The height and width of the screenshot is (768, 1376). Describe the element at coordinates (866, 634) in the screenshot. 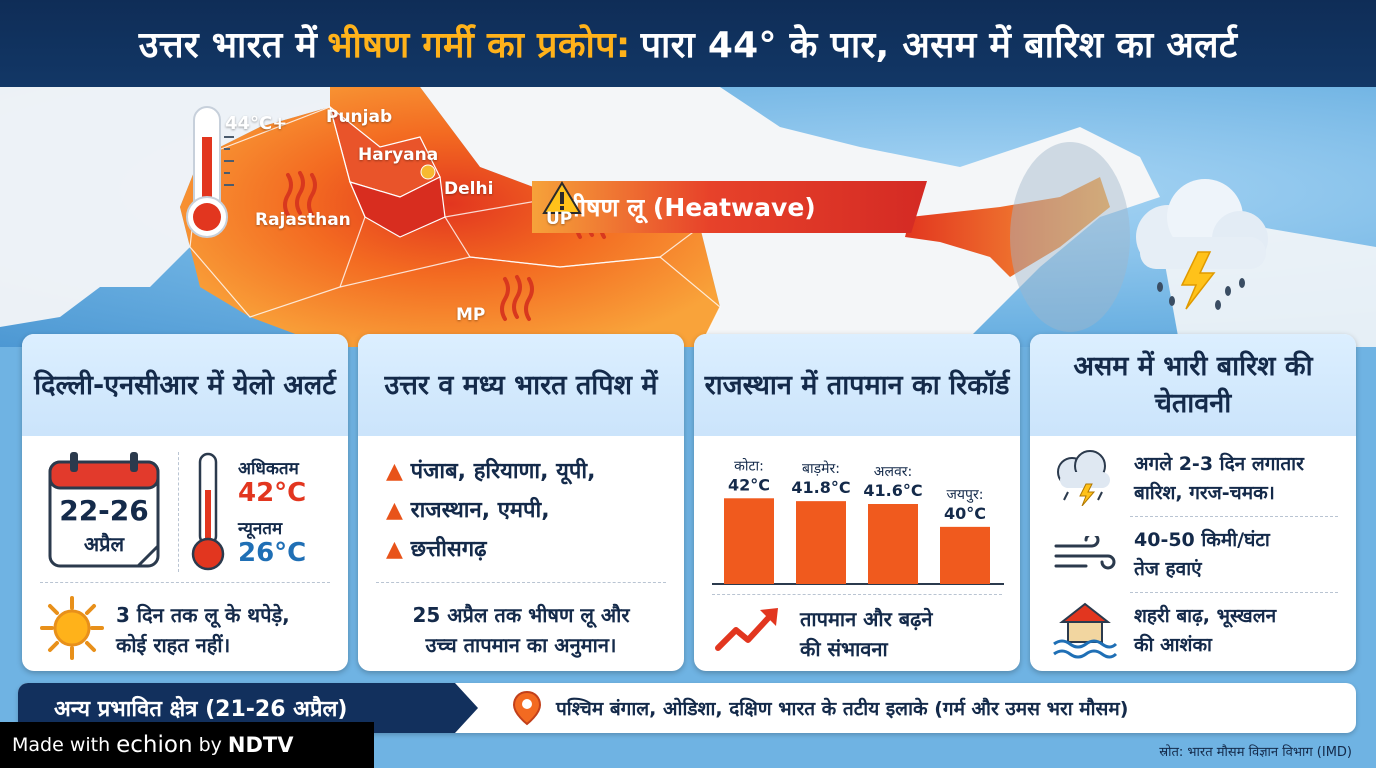

I see `rajasthan-note: तापमान और बढ़ने की संभावना` at that location.